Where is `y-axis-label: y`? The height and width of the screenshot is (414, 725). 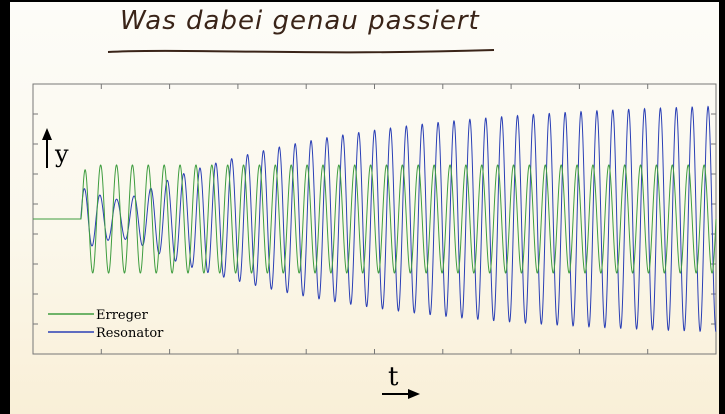
y-axis-label: y is located at coordinates (61, 154).